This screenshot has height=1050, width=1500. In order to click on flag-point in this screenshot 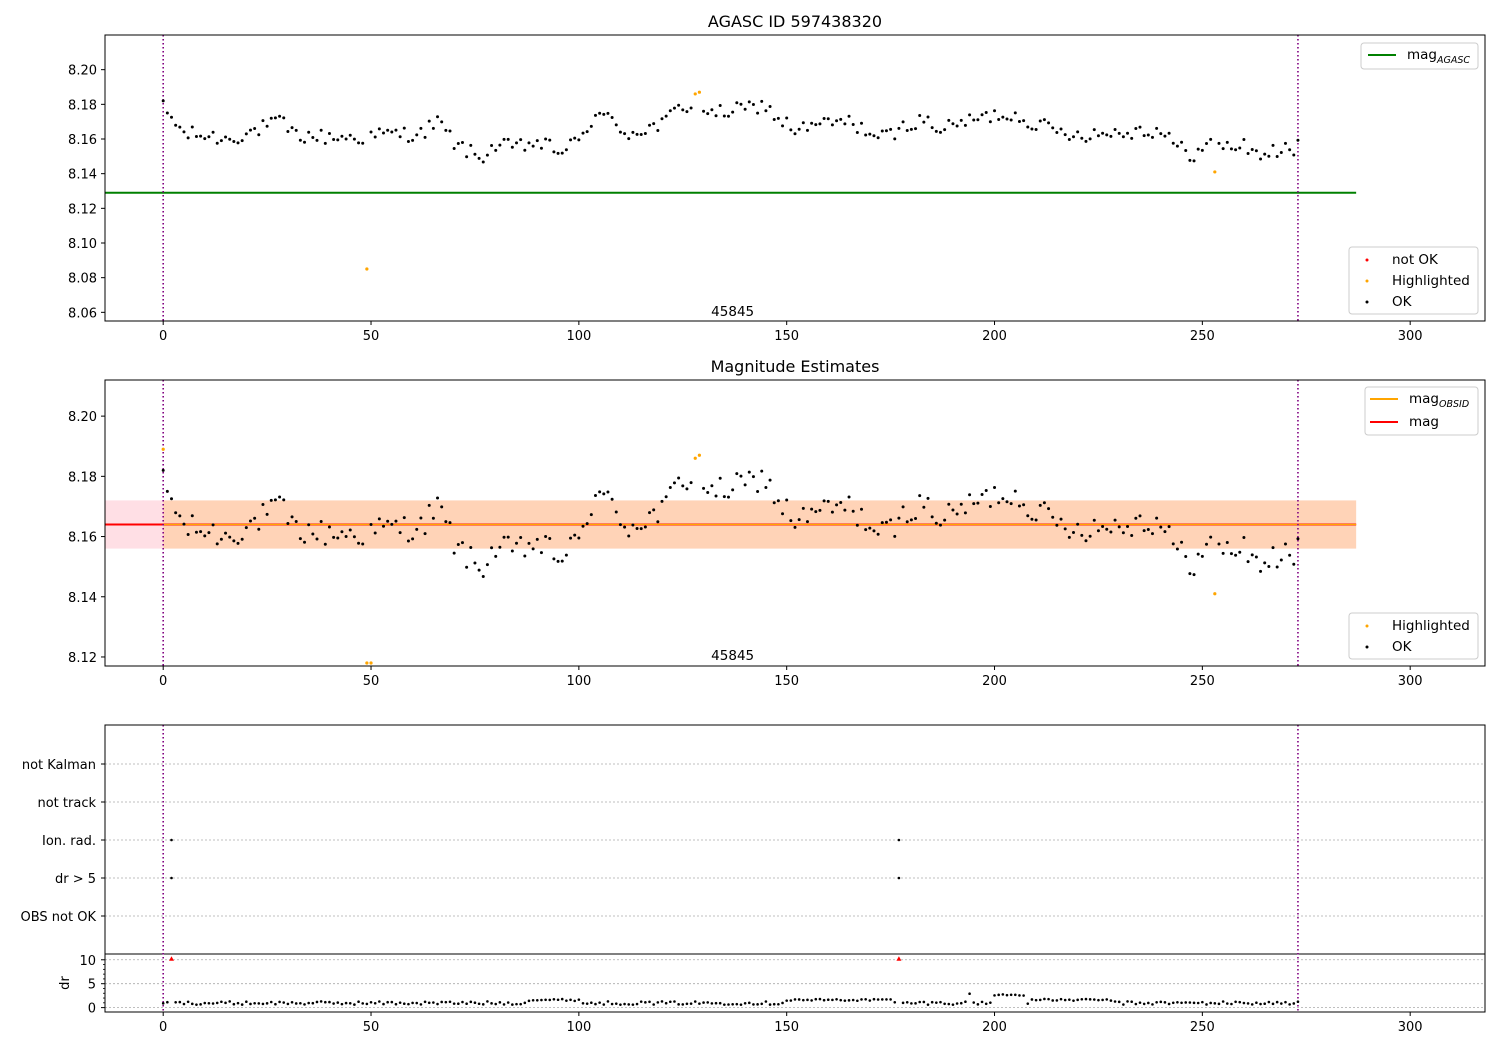, I will do `click(899, 840)`.